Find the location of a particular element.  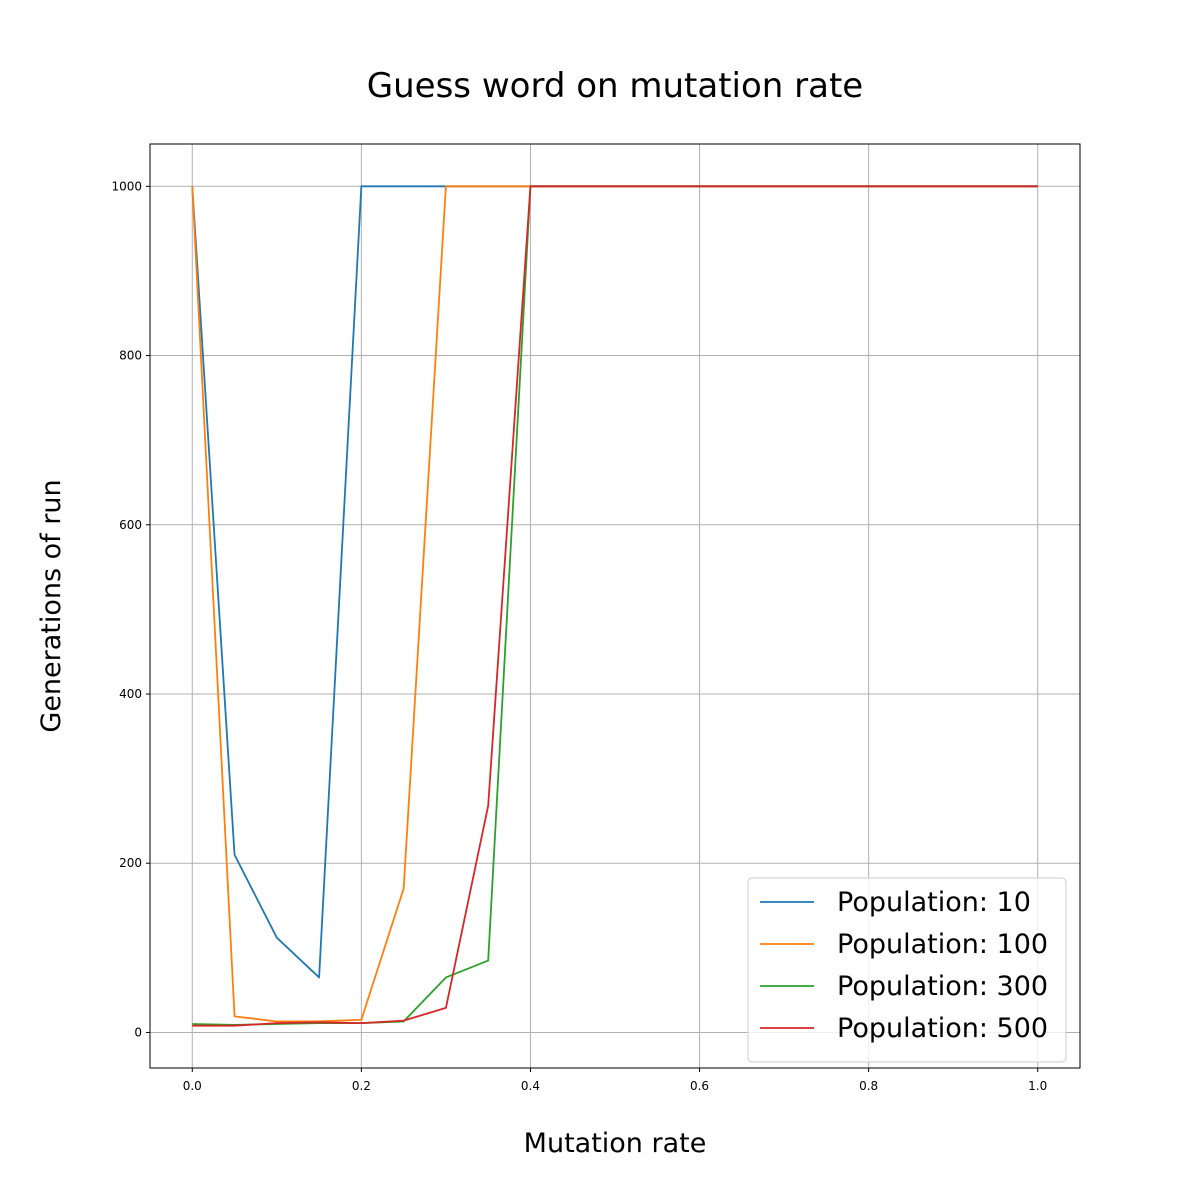

x-tick-label: 0.0 is located at coordinates (192, 1086).